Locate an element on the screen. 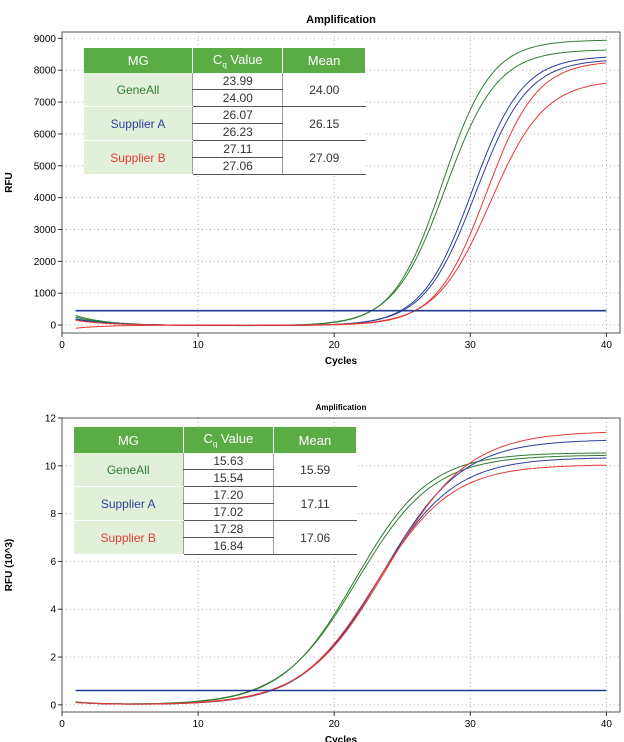 Image resolution: width=624 pixels, height=742 pixels. table-row: 26.23 is located at coordinates (225, 132).